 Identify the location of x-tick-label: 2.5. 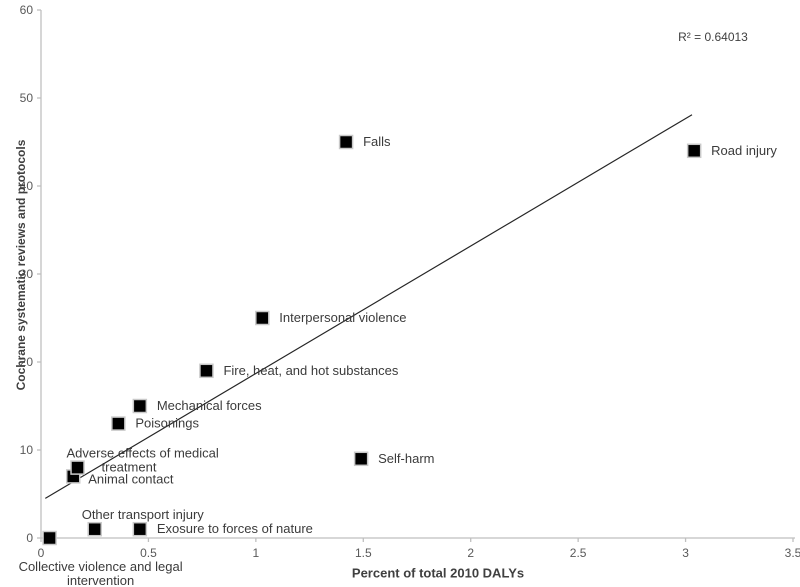
(578, 553).